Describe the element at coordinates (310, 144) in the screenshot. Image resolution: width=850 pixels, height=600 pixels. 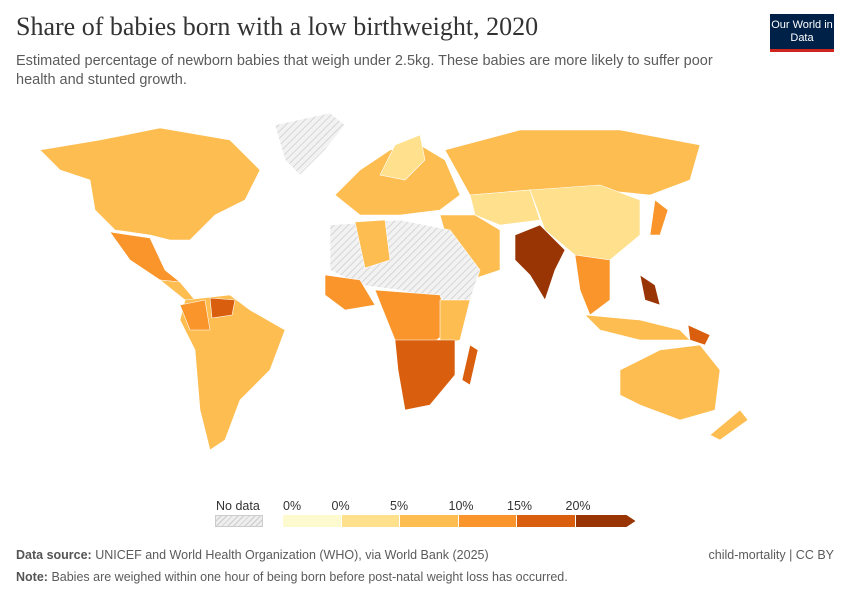
I see `region-greenland` at that location.